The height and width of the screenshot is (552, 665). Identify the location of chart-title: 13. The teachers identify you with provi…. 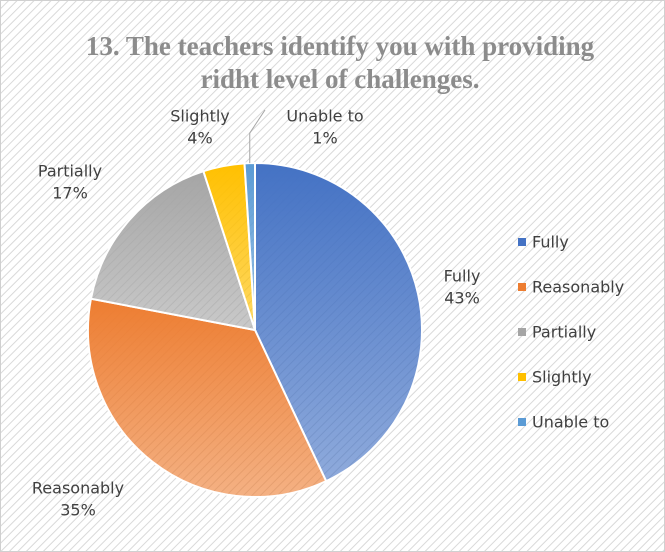
(340, 62).